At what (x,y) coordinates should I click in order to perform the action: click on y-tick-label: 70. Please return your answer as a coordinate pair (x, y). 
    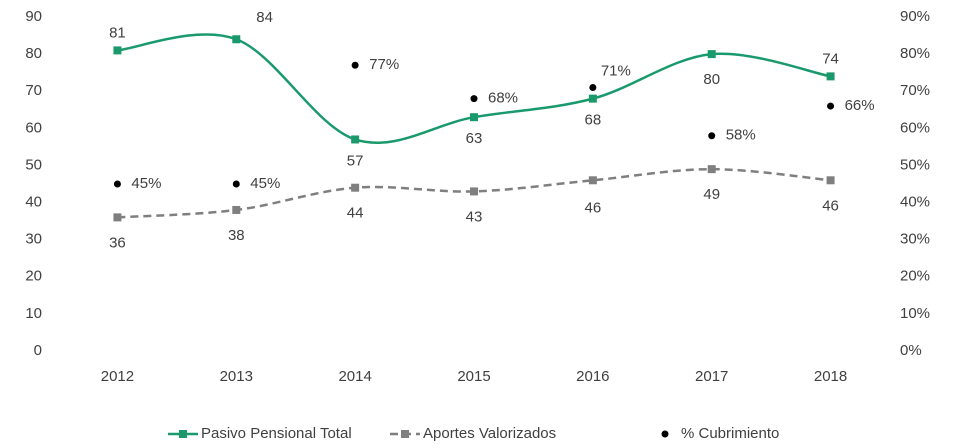
    Looking at the image, I should click on (33, 90).